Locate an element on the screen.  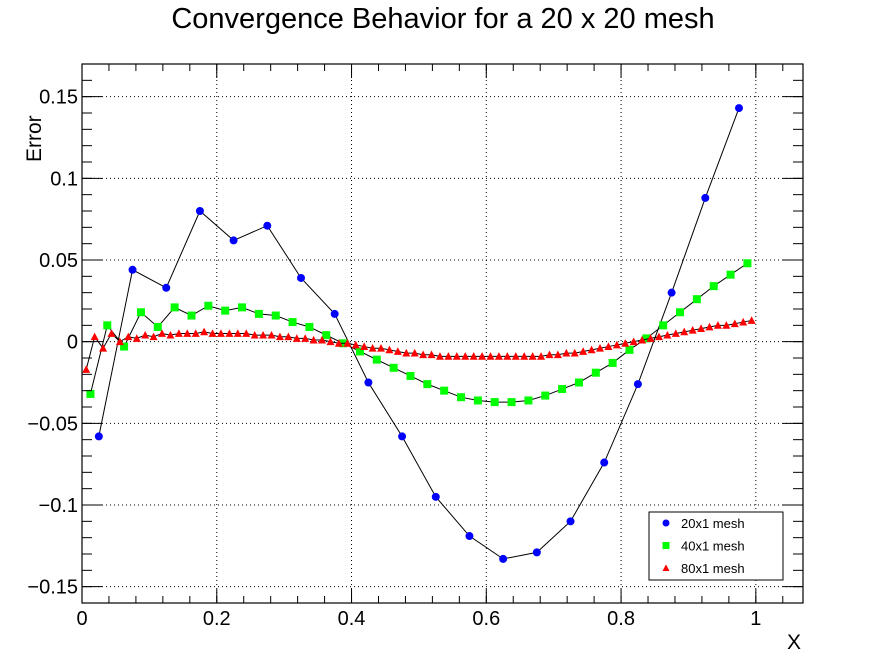
legend-box is located at coordinates (716, 546).